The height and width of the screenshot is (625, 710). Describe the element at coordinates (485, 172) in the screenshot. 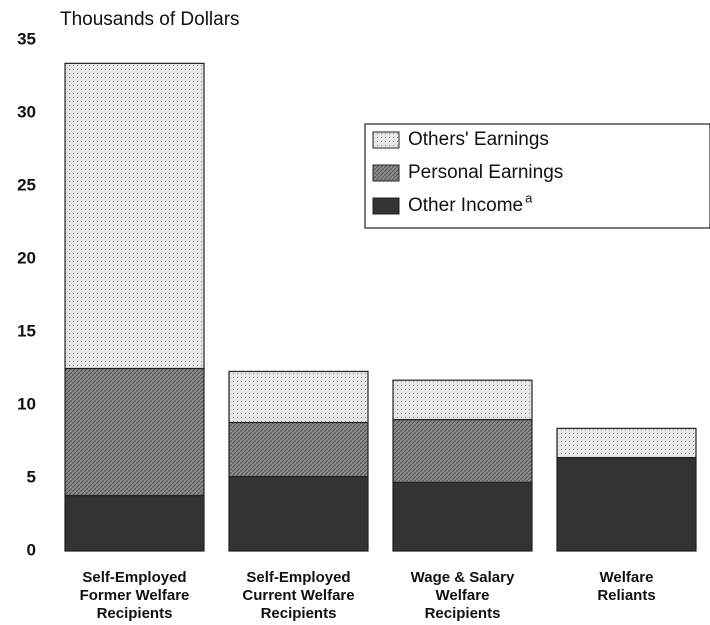

I see `legend-label: Personal Earnings` at that location.